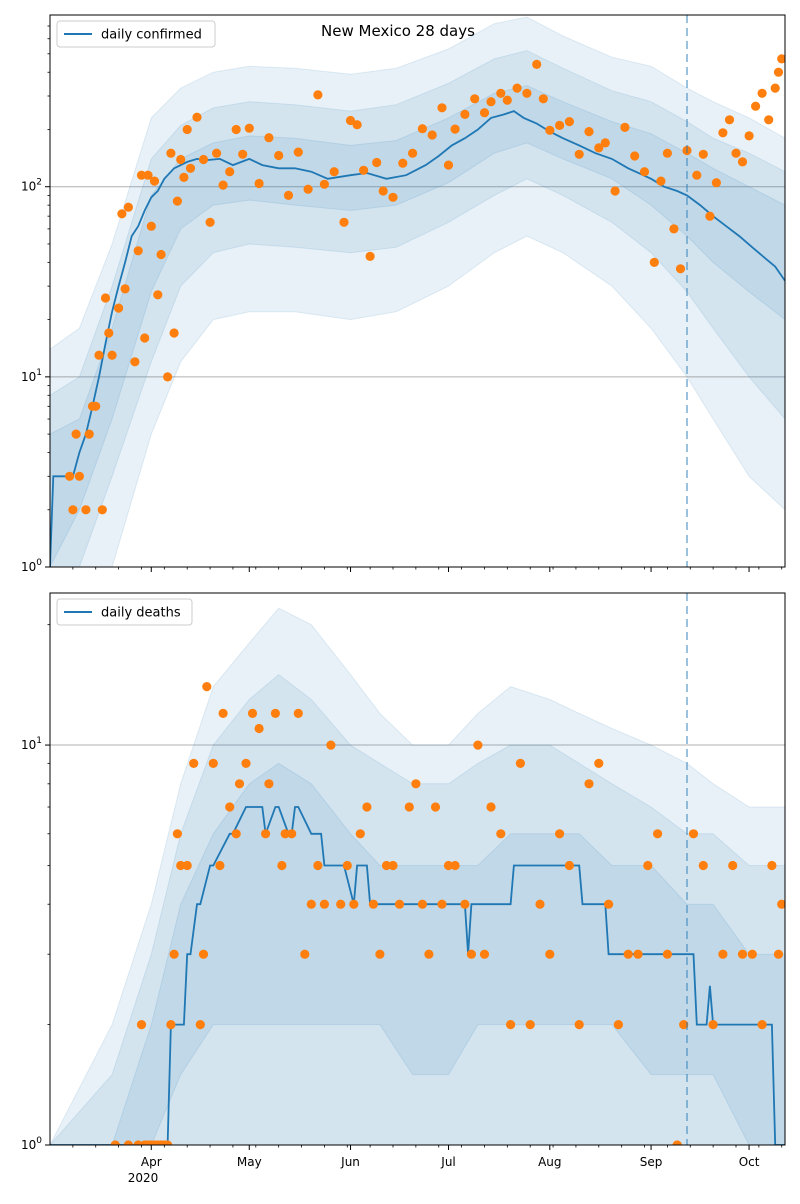  What do you see at coordinates (31, 744) in the screenshot?
I see `deaths-y-tick-label: 10¹` at bounding box center [31, 744].